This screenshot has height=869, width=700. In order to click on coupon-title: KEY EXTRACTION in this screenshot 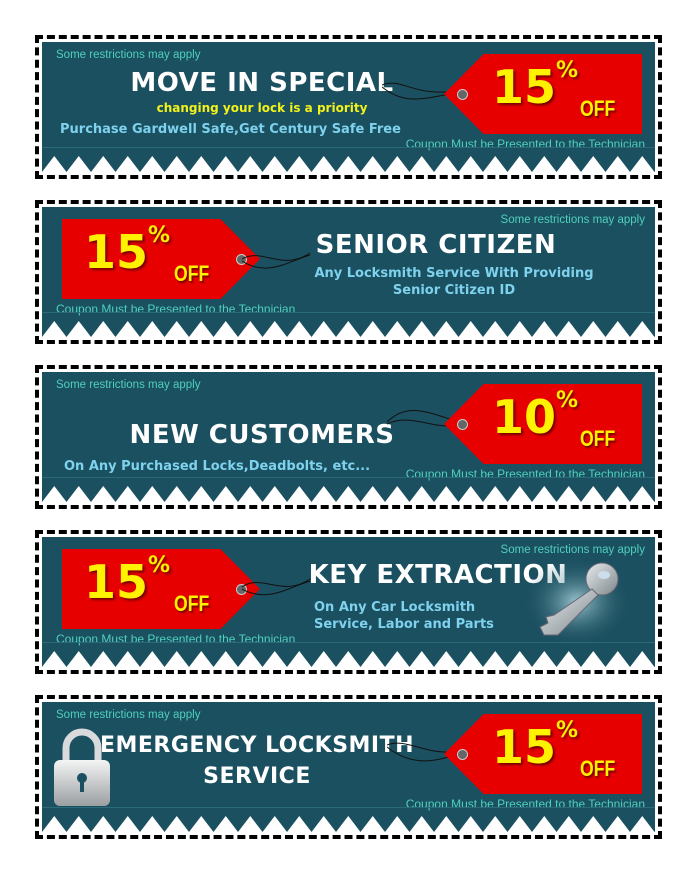, I will do `click(438, 575)`.